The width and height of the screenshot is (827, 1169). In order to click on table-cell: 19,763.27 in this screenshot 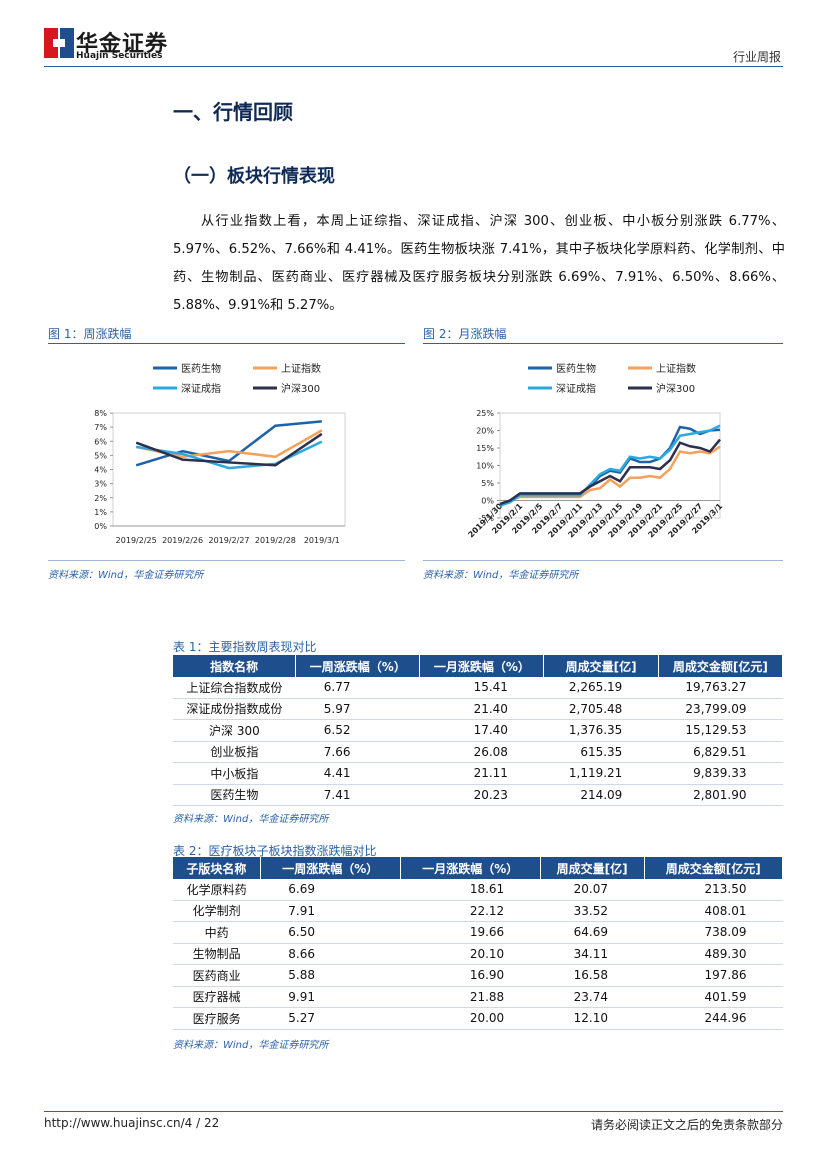, I will do `click(720, 688)`.